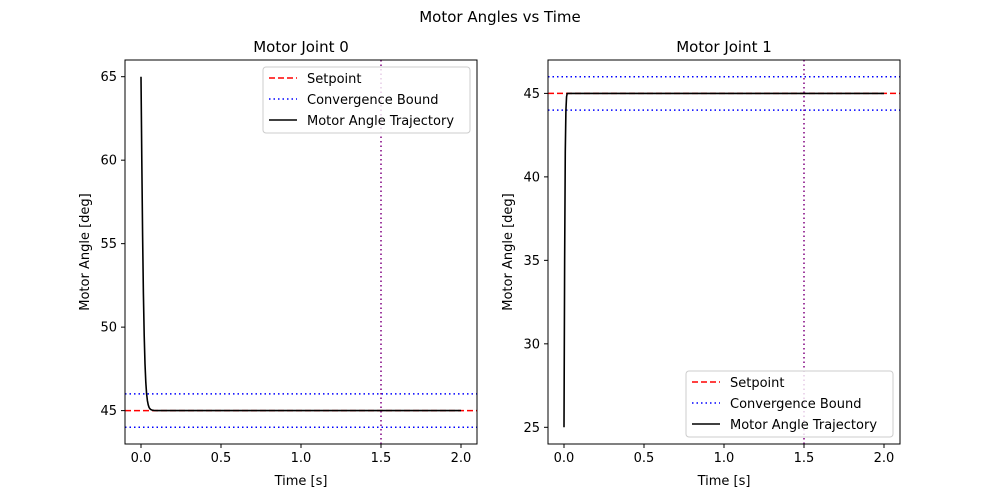 The image size is (1000, 500). What do you see at coordinates (724, 47) in the screenshot?
I see `subplot-title: Motor Joint 1` at bounding box center [724, 47].